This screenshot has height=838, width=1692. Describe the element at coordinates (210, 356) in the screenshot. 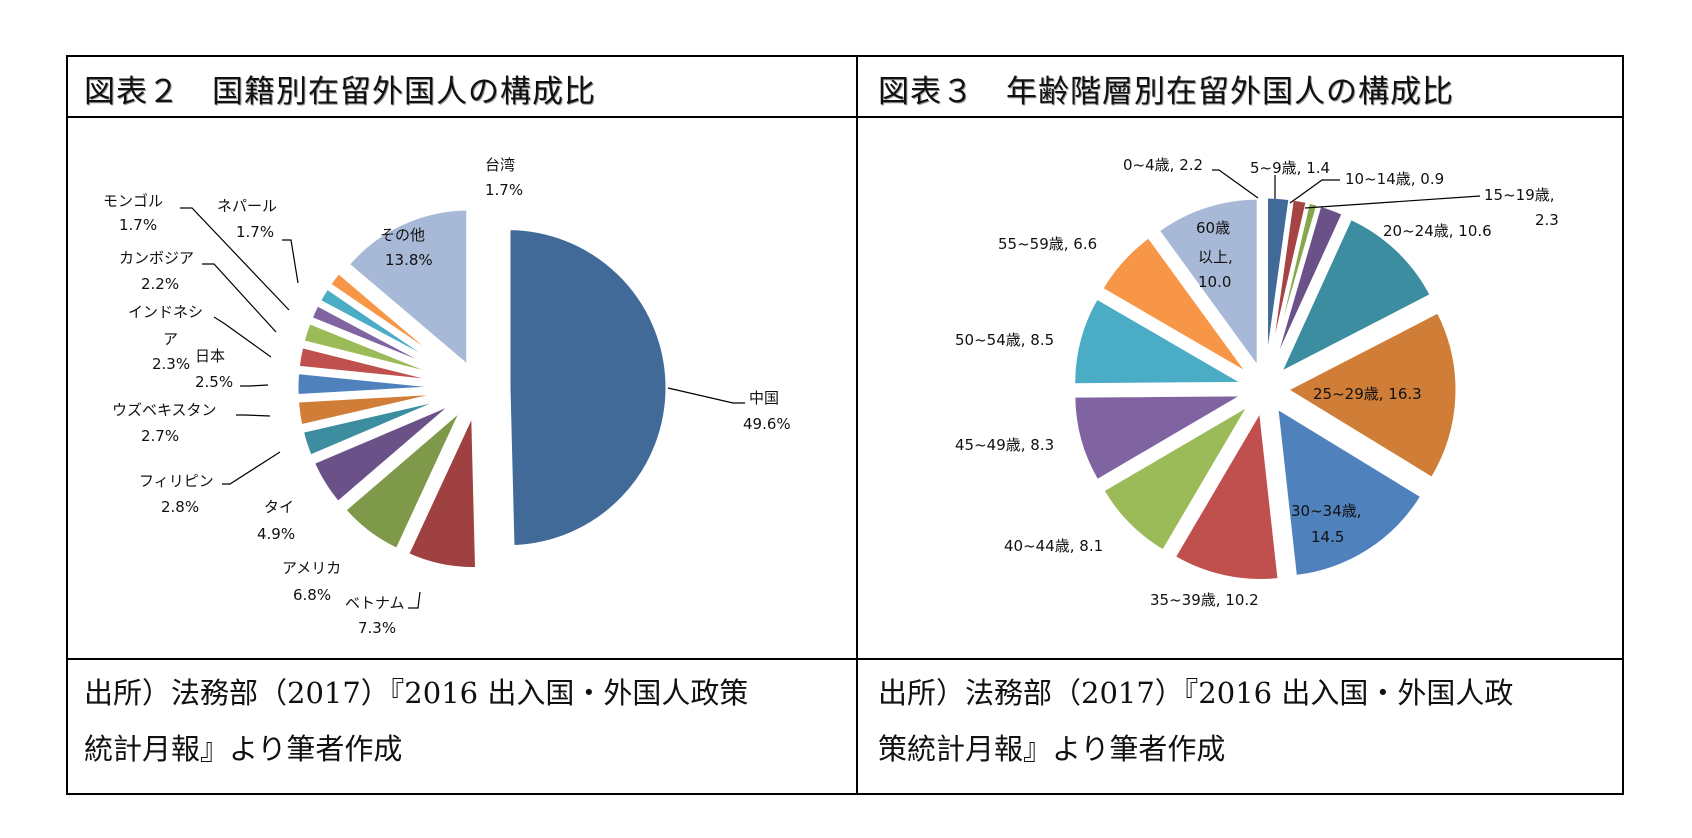

I see `label-name-japan: 日本` at that location.